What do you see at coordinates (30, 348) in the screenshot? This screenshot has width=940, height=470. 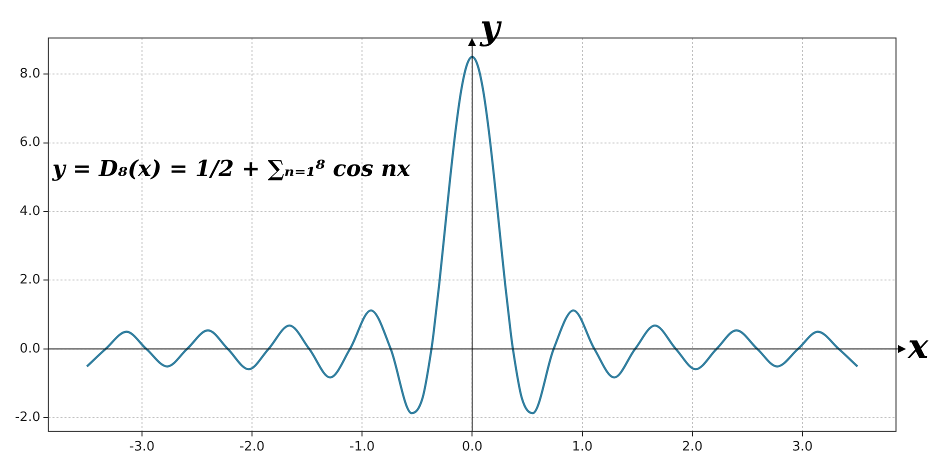 I see `y-tick-label: 0.0` at bounding box center [30, 348].